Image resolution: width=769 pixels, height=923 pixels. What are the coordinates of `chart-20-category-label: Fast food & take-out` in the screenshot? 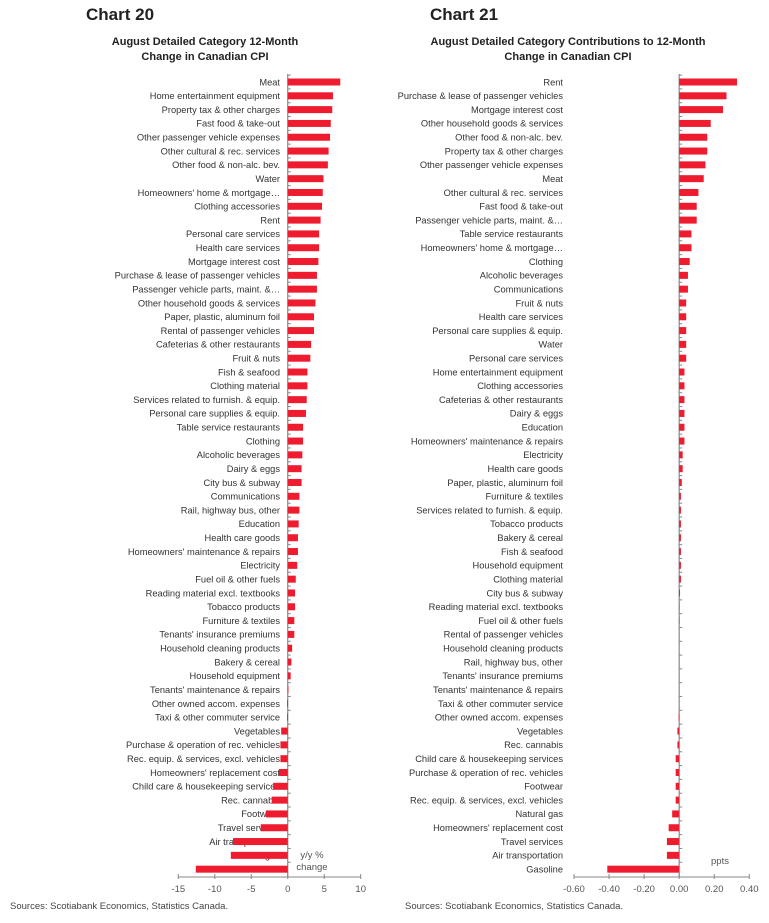 It's located at (238, 124).